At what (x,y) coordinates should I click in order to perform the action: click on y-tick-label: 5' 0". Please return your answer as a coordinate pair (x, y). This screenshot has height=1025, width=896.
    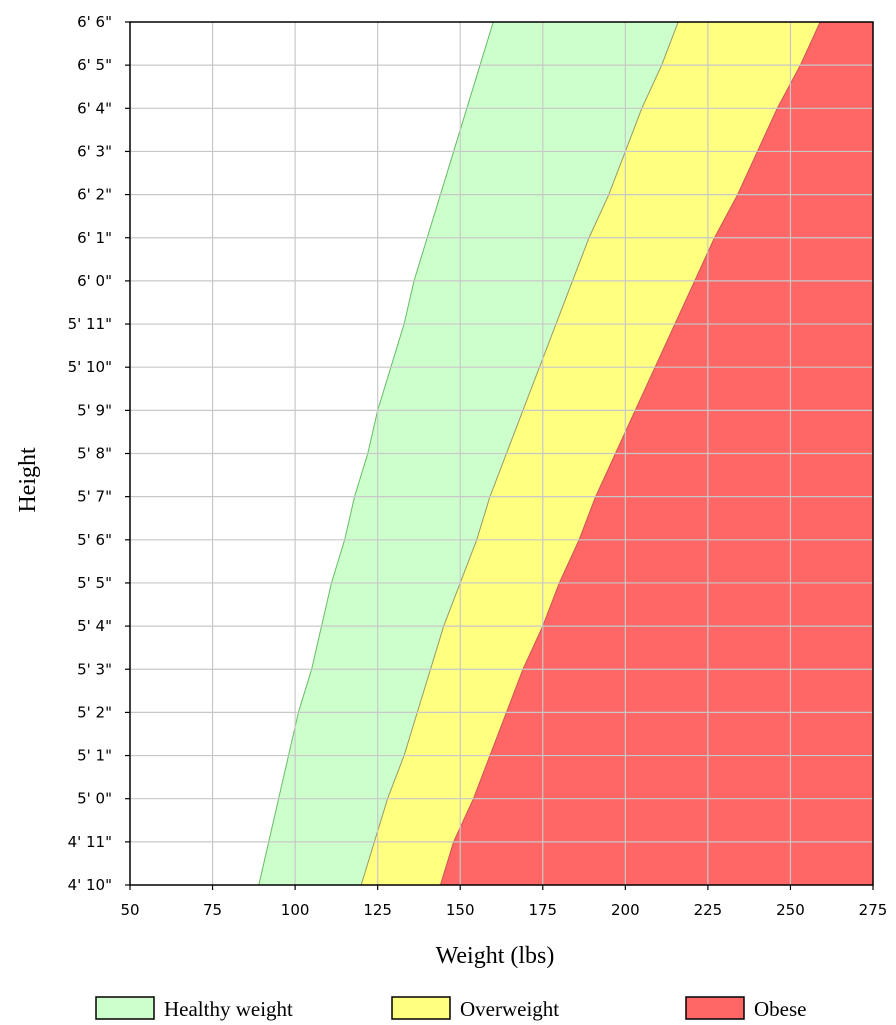
    Looking at the image, I should click on (94, 799).